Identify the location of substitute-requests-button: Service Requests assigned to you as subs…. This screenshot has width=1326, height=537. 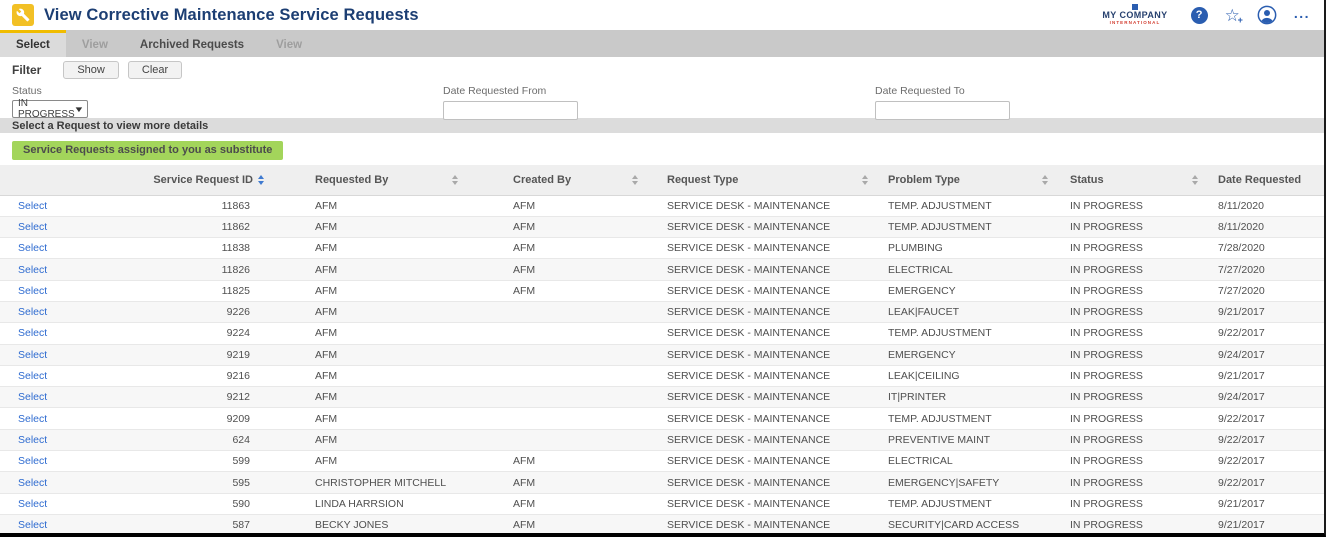
(148, 150).